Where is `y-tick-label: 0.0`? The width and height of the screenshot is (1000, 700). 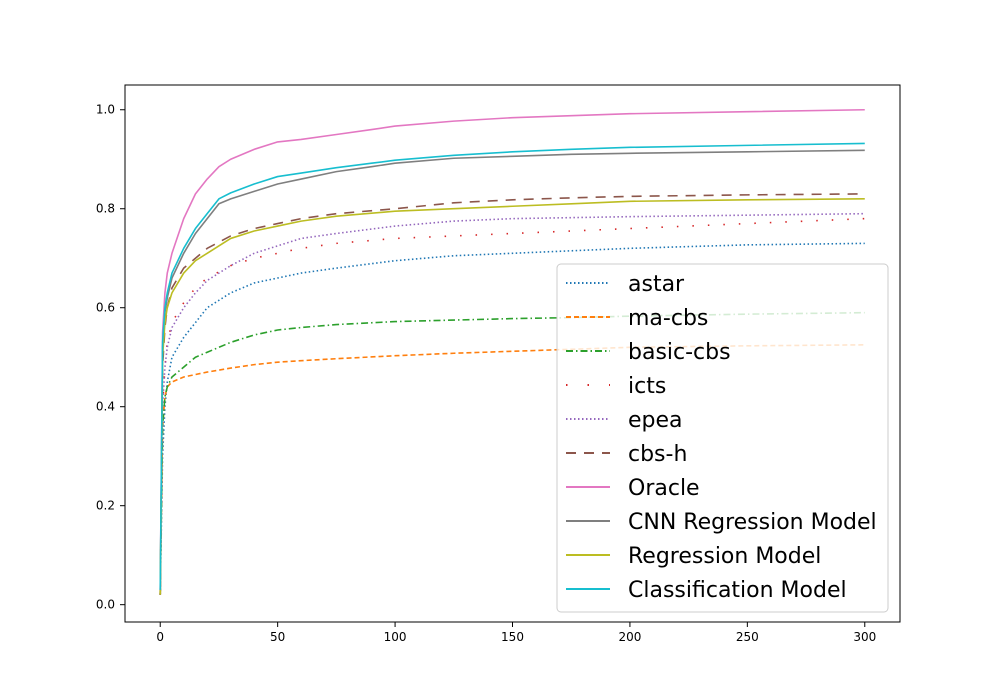
y-tick-label: 0.0 is located at coordinates (105, 605).